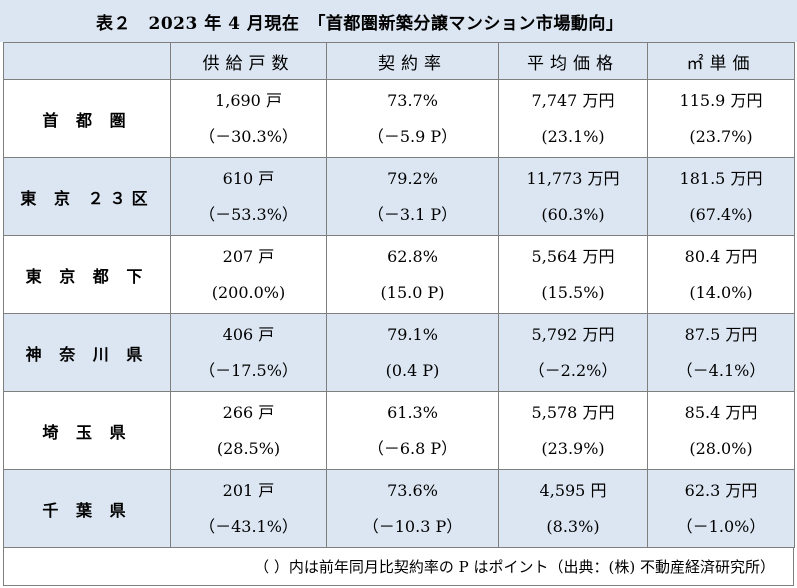  I want to click on unit-price-change: （－1.0%）, so click(721, 526).